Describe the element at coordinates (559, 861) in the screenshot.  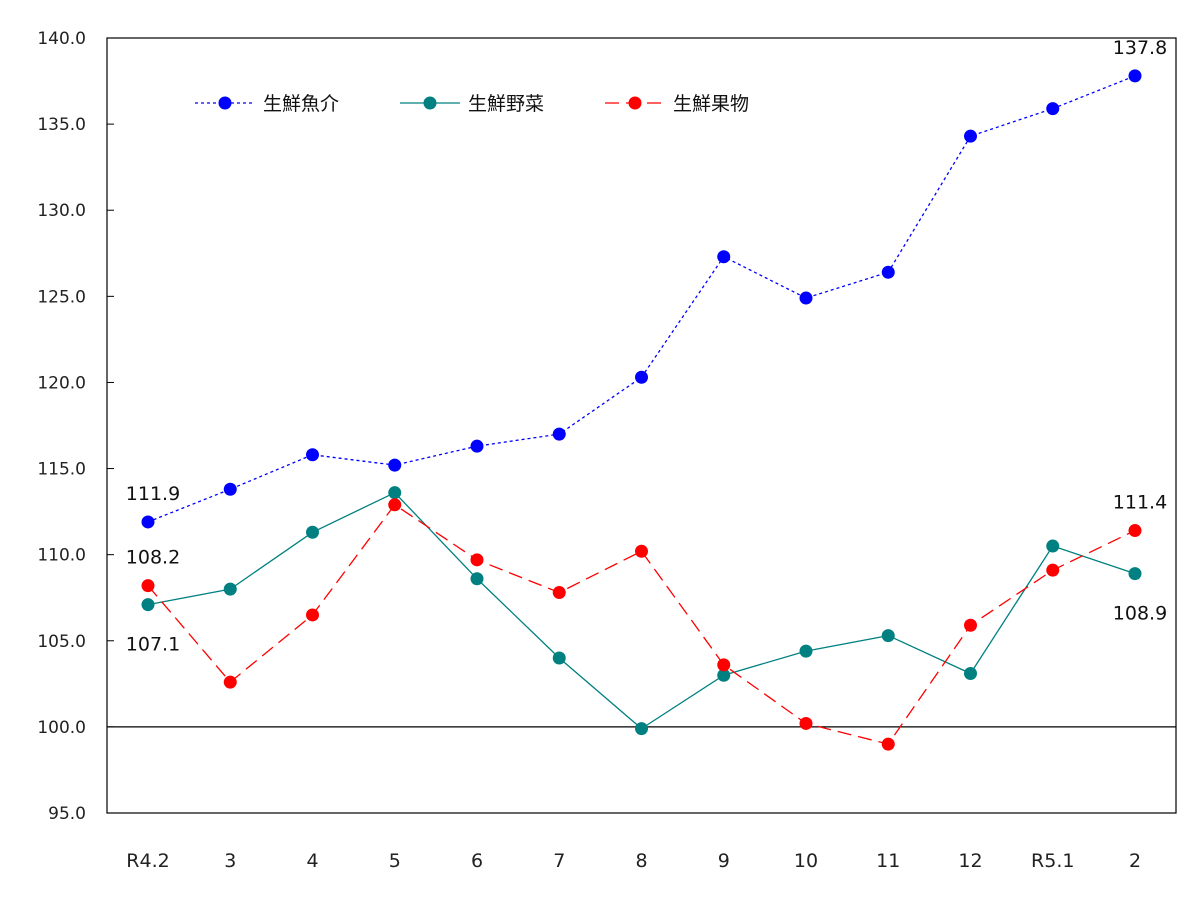
I see `x-tick-label: 7` at that location.